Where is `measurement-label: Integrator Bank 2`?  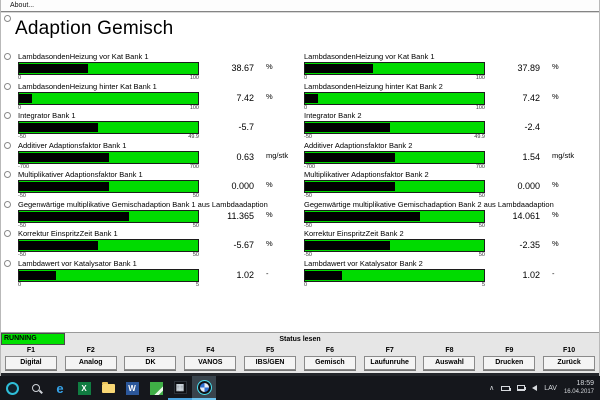 measurement-label: Integrator Bank 2 is located at coordinates (333, 115).